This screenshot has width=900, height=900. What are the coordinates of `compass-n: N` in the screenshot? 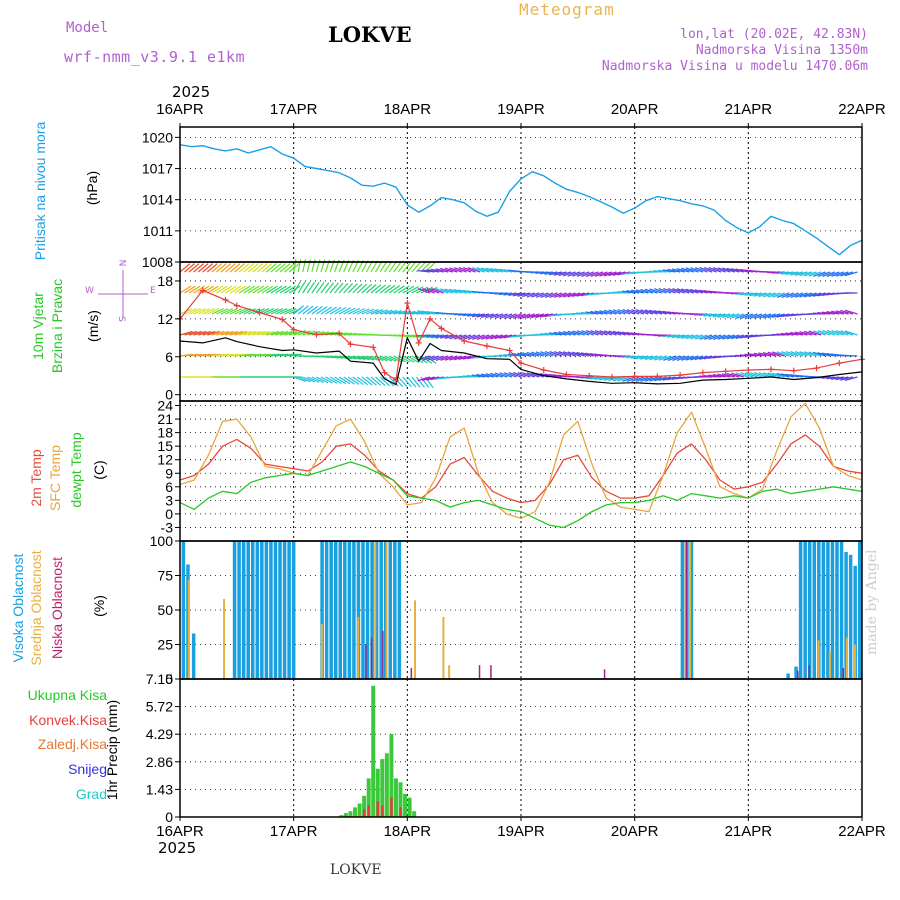 It's located at (121, 263).